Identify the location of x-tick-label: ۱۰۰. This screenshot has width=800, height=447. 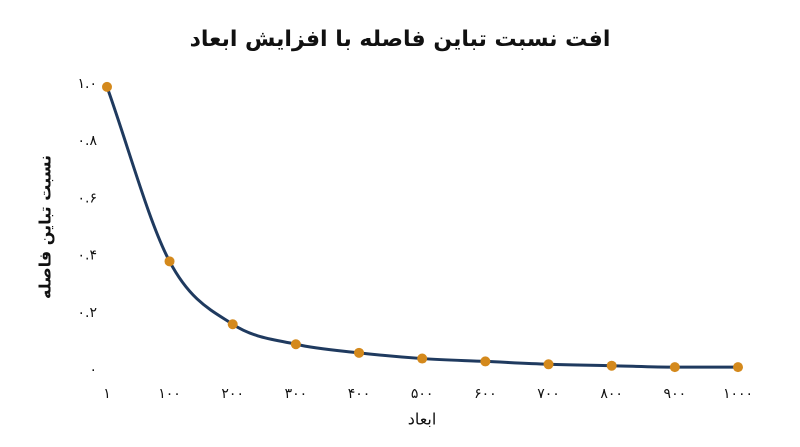
(169, 394).